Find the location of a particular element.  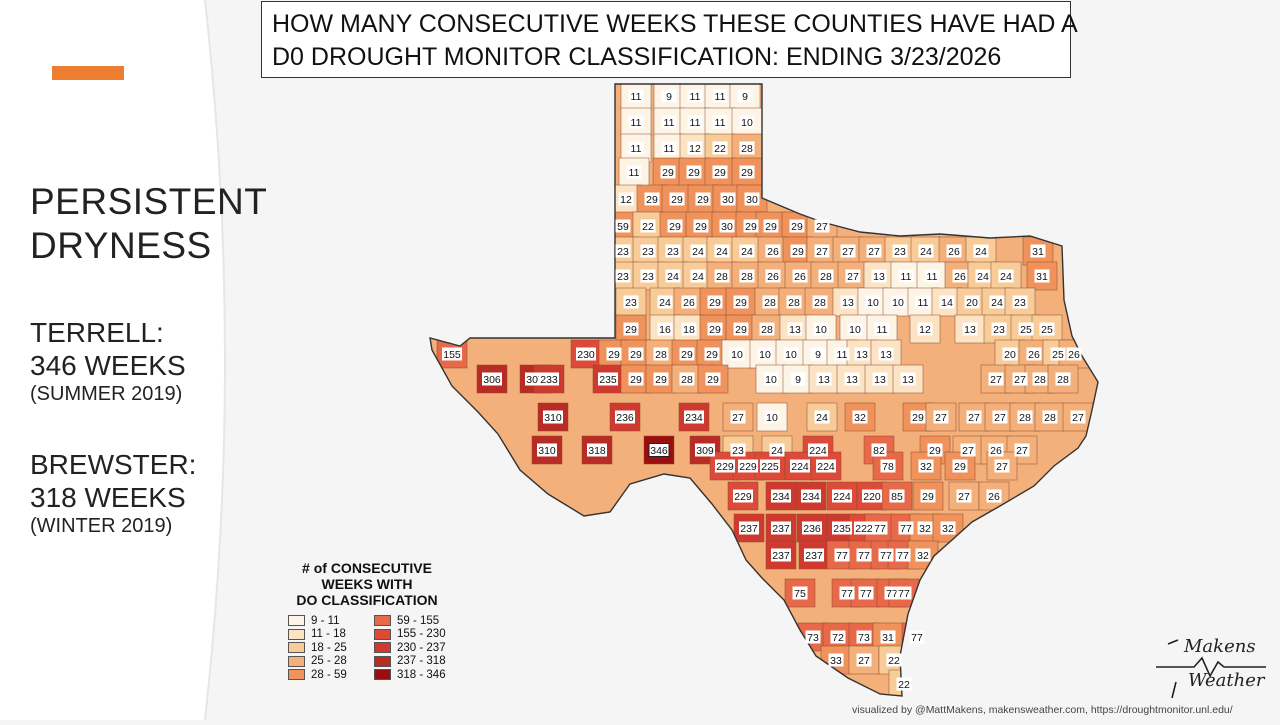

county-label: 9 is located at coordinates (798, 379).